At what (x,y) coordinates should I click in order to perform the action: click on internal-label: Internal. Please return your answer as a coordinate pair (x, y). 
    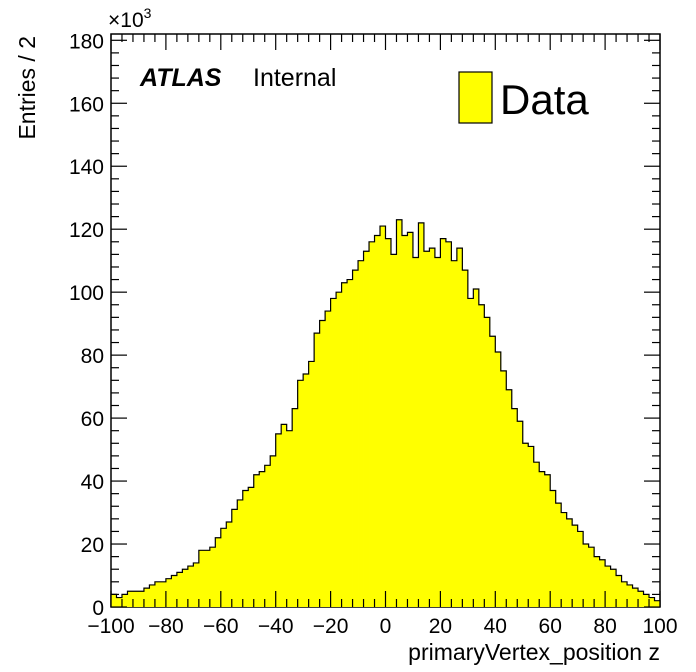
    Looking at the image, I should click on (294, 78).